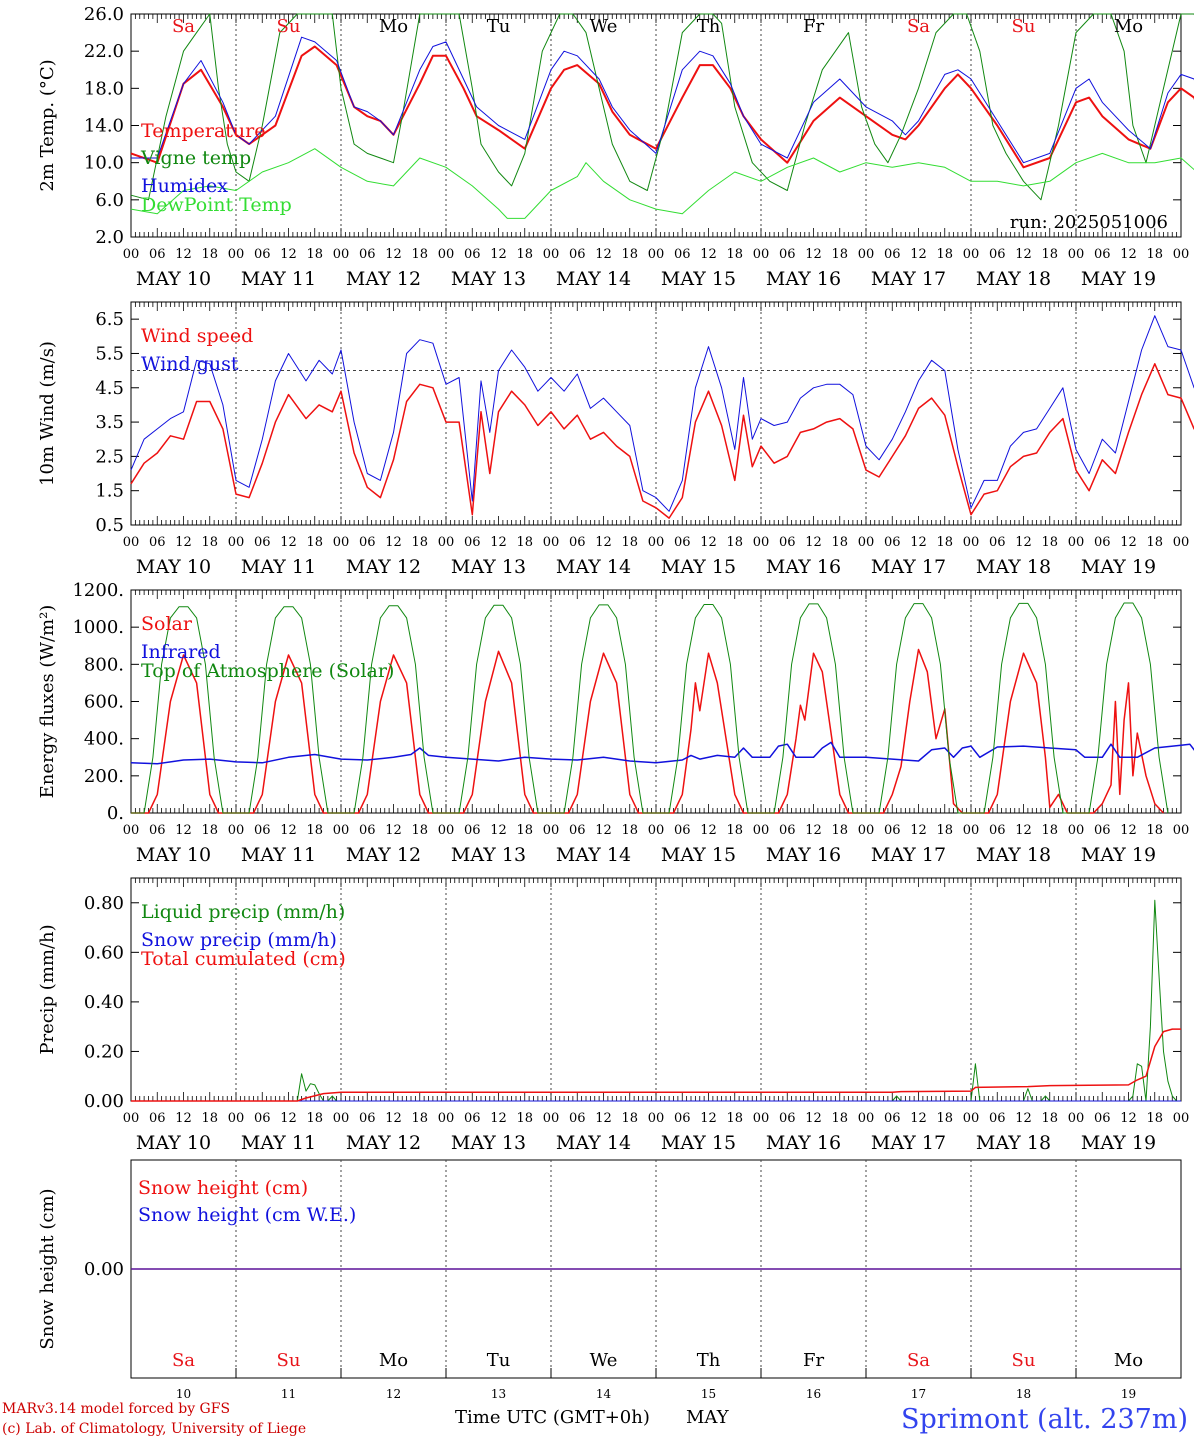 The image size is (1194, 1440). I want to click on y-tick-label: 1200., so click(98, 590).